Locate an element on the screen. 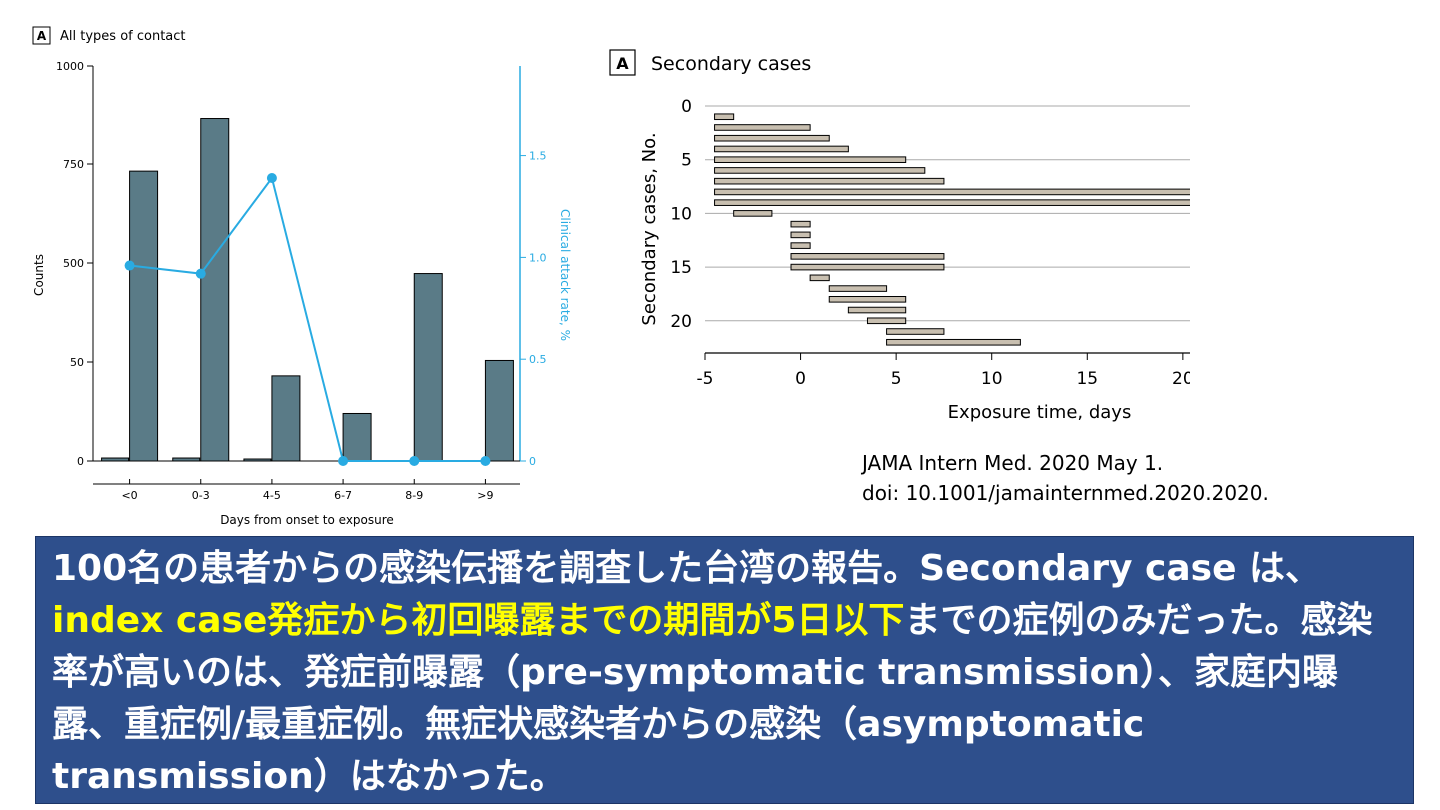 The image size is (1440, 810). y-tick-label: 10 is located at coordinates (681, 214).